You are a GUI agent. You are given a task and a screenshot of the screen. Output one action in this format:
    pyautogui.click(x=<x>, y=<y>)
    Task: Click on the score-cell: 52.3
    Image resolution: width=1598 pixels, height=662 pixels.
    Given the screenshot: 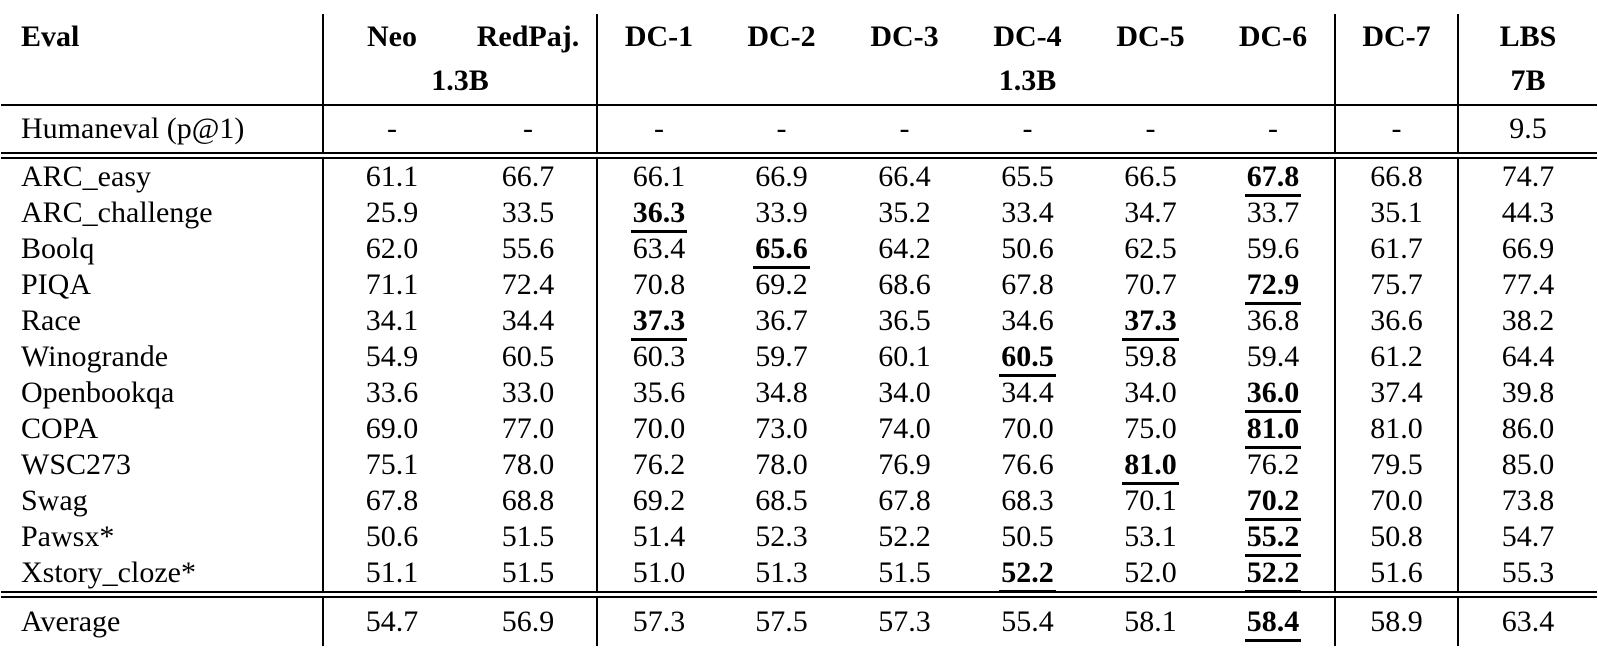 What is the action you would take?
    pyautogui.click(x=781, y=536)
    